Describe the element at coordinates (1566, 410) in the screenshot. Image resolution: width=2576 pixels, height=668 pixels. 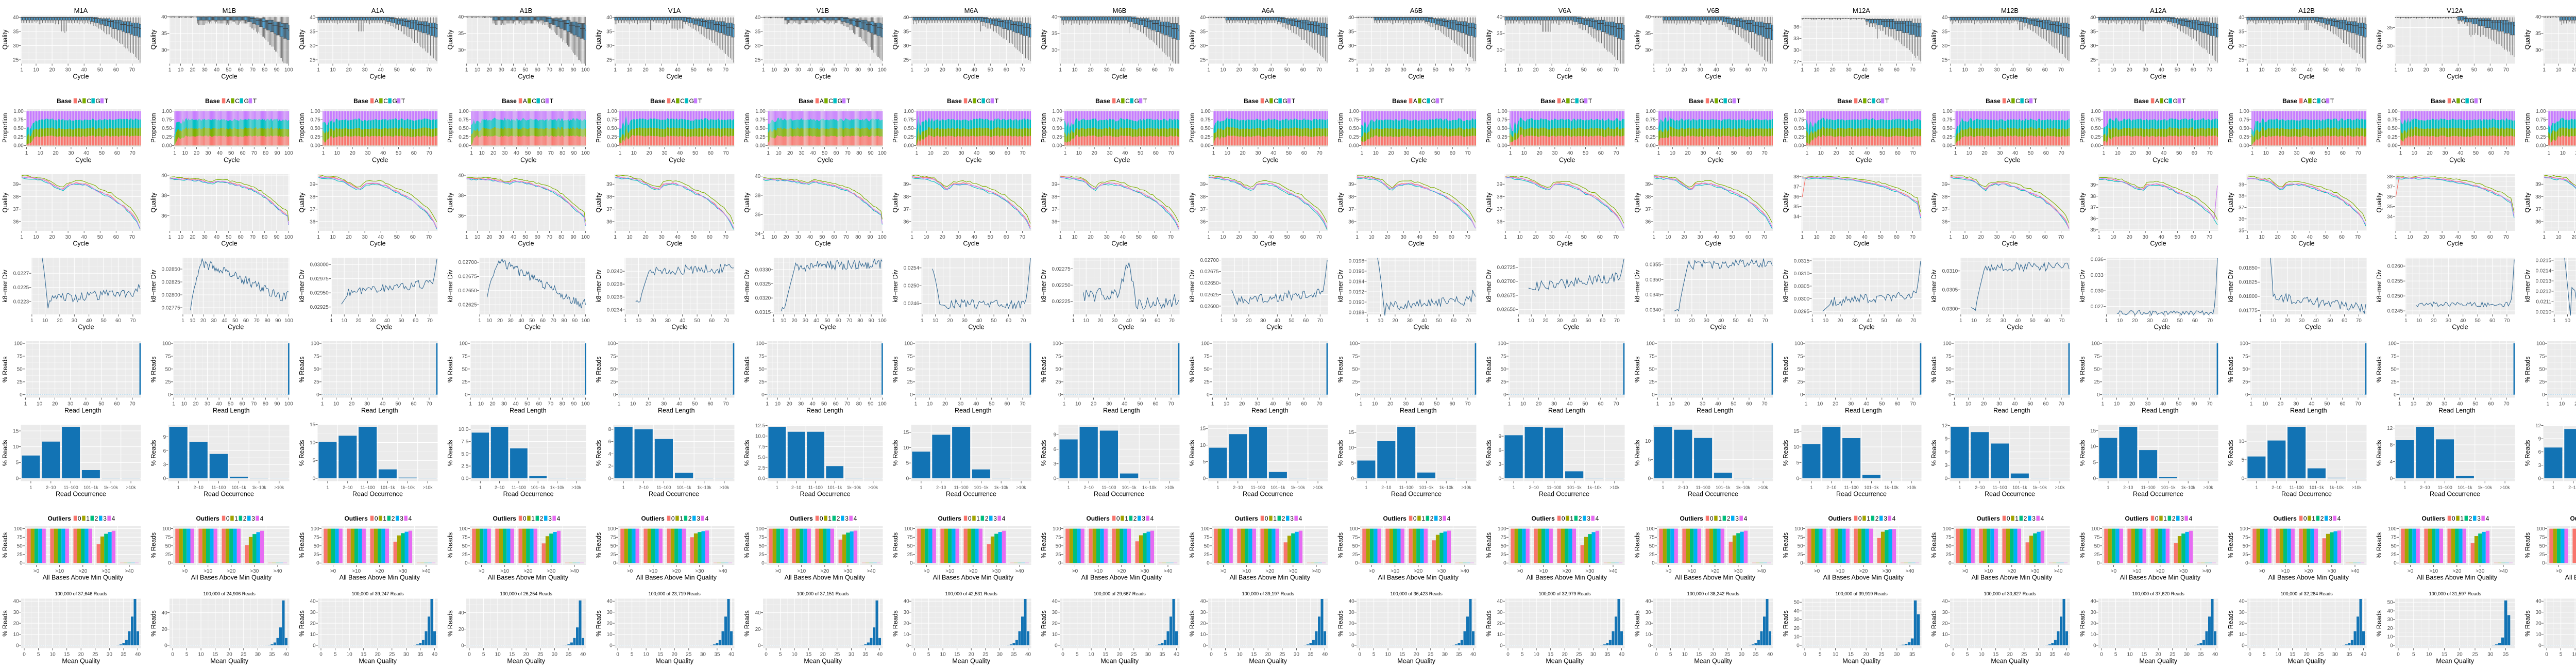
I see `svg-text: Read Length` at that location.